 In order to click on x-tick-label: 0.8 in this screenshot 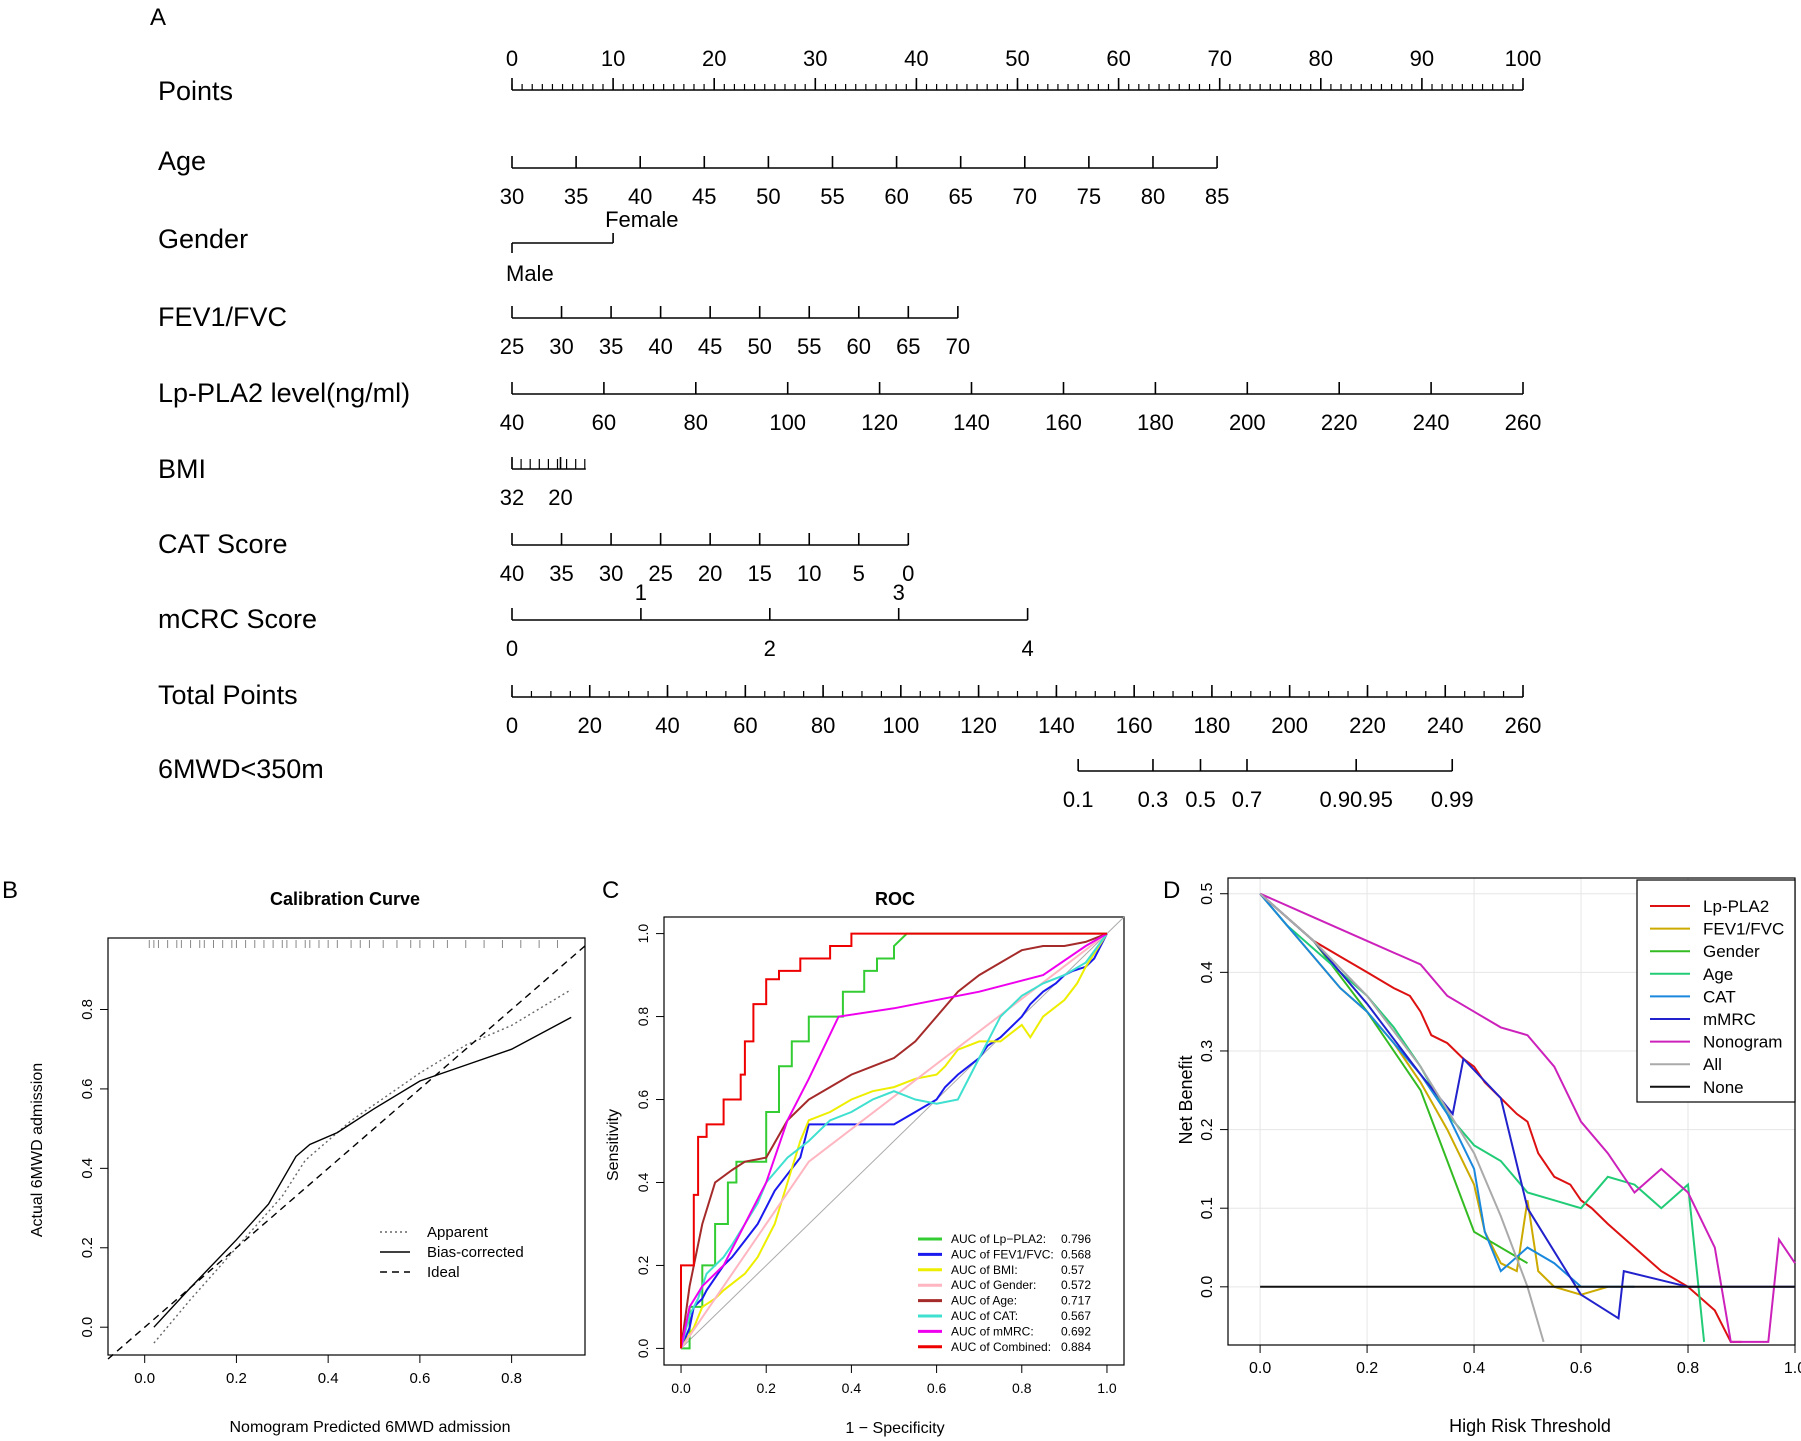, I will do `click(1688, 1368)`.